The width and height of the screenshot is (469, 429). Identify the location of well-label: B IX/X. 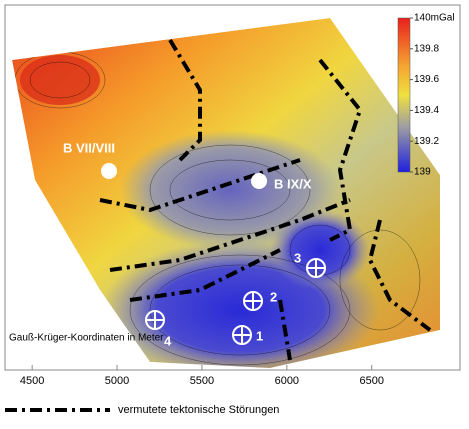
(293, 183).